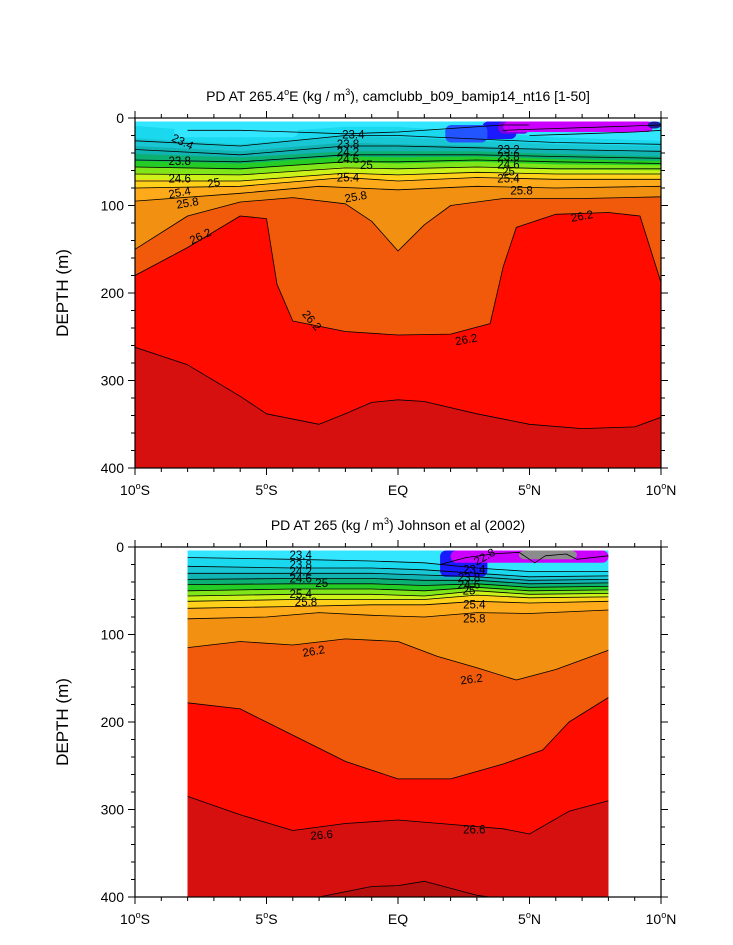  I want to click on y-axis-label: DEPTH (m), so click(62, 722).